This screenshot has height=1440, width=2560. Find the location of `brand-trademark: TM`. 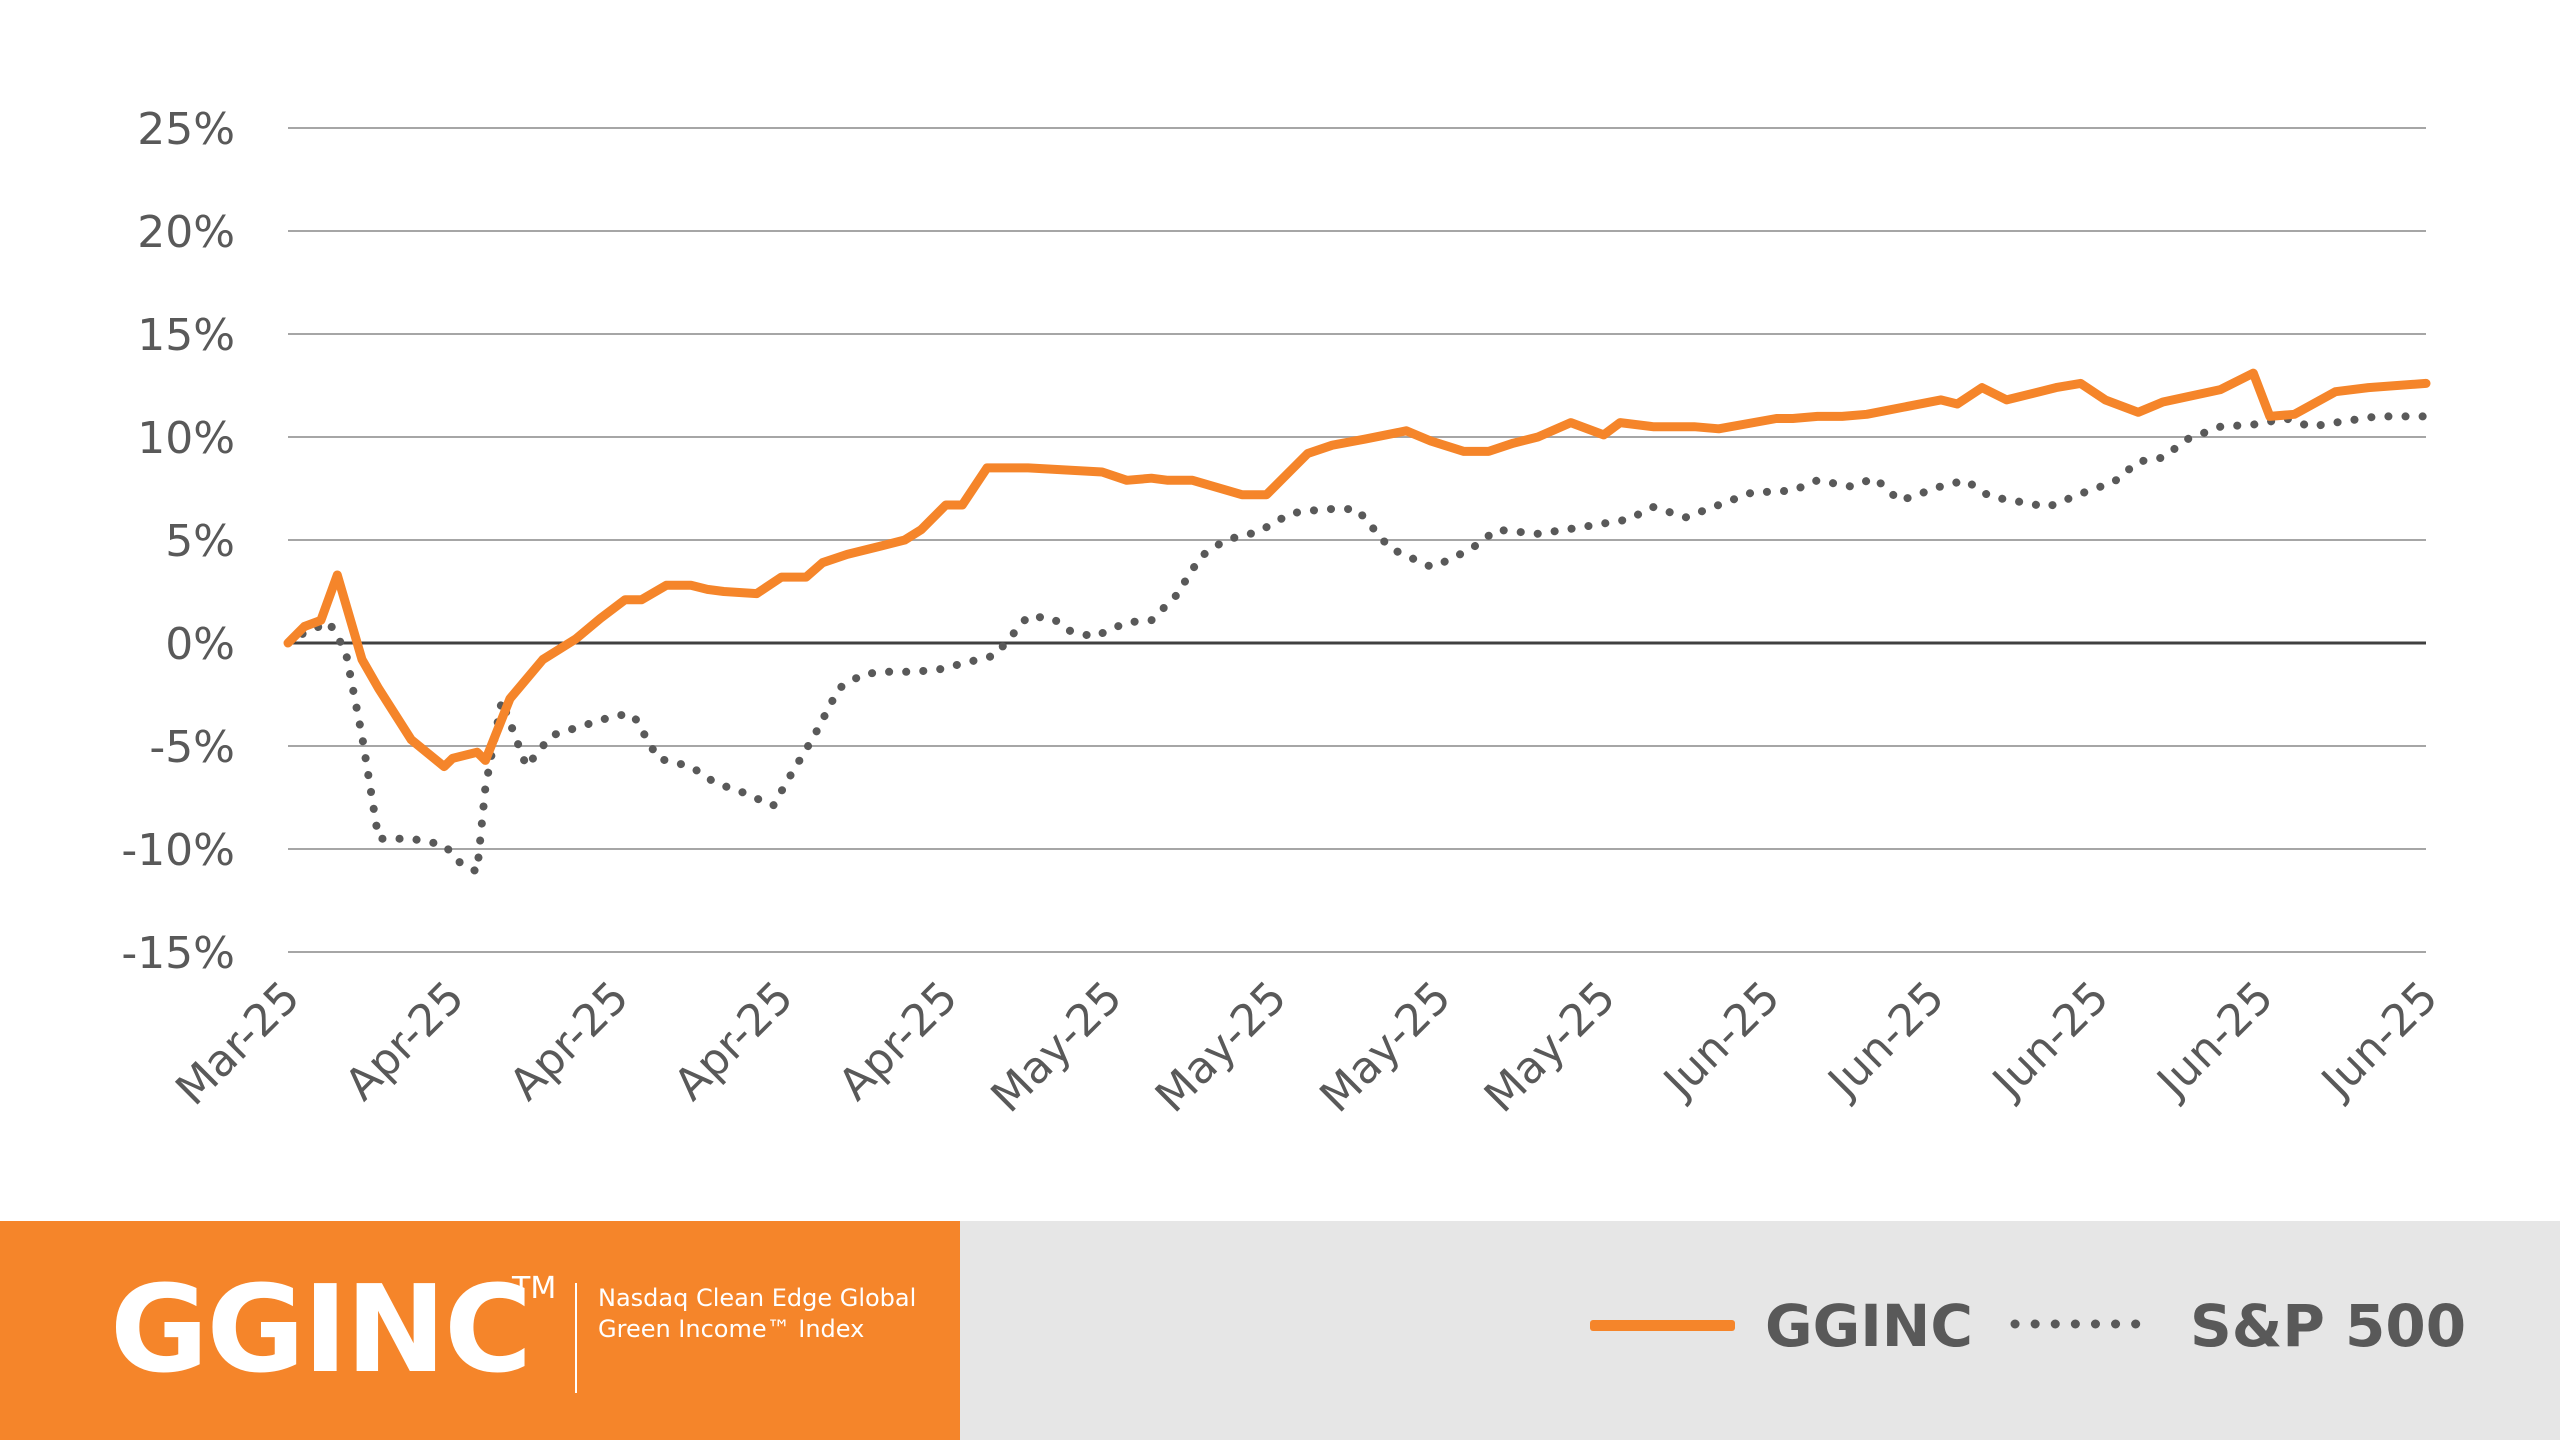

brand-trademark: TM is located at coordinates (534, 1288).